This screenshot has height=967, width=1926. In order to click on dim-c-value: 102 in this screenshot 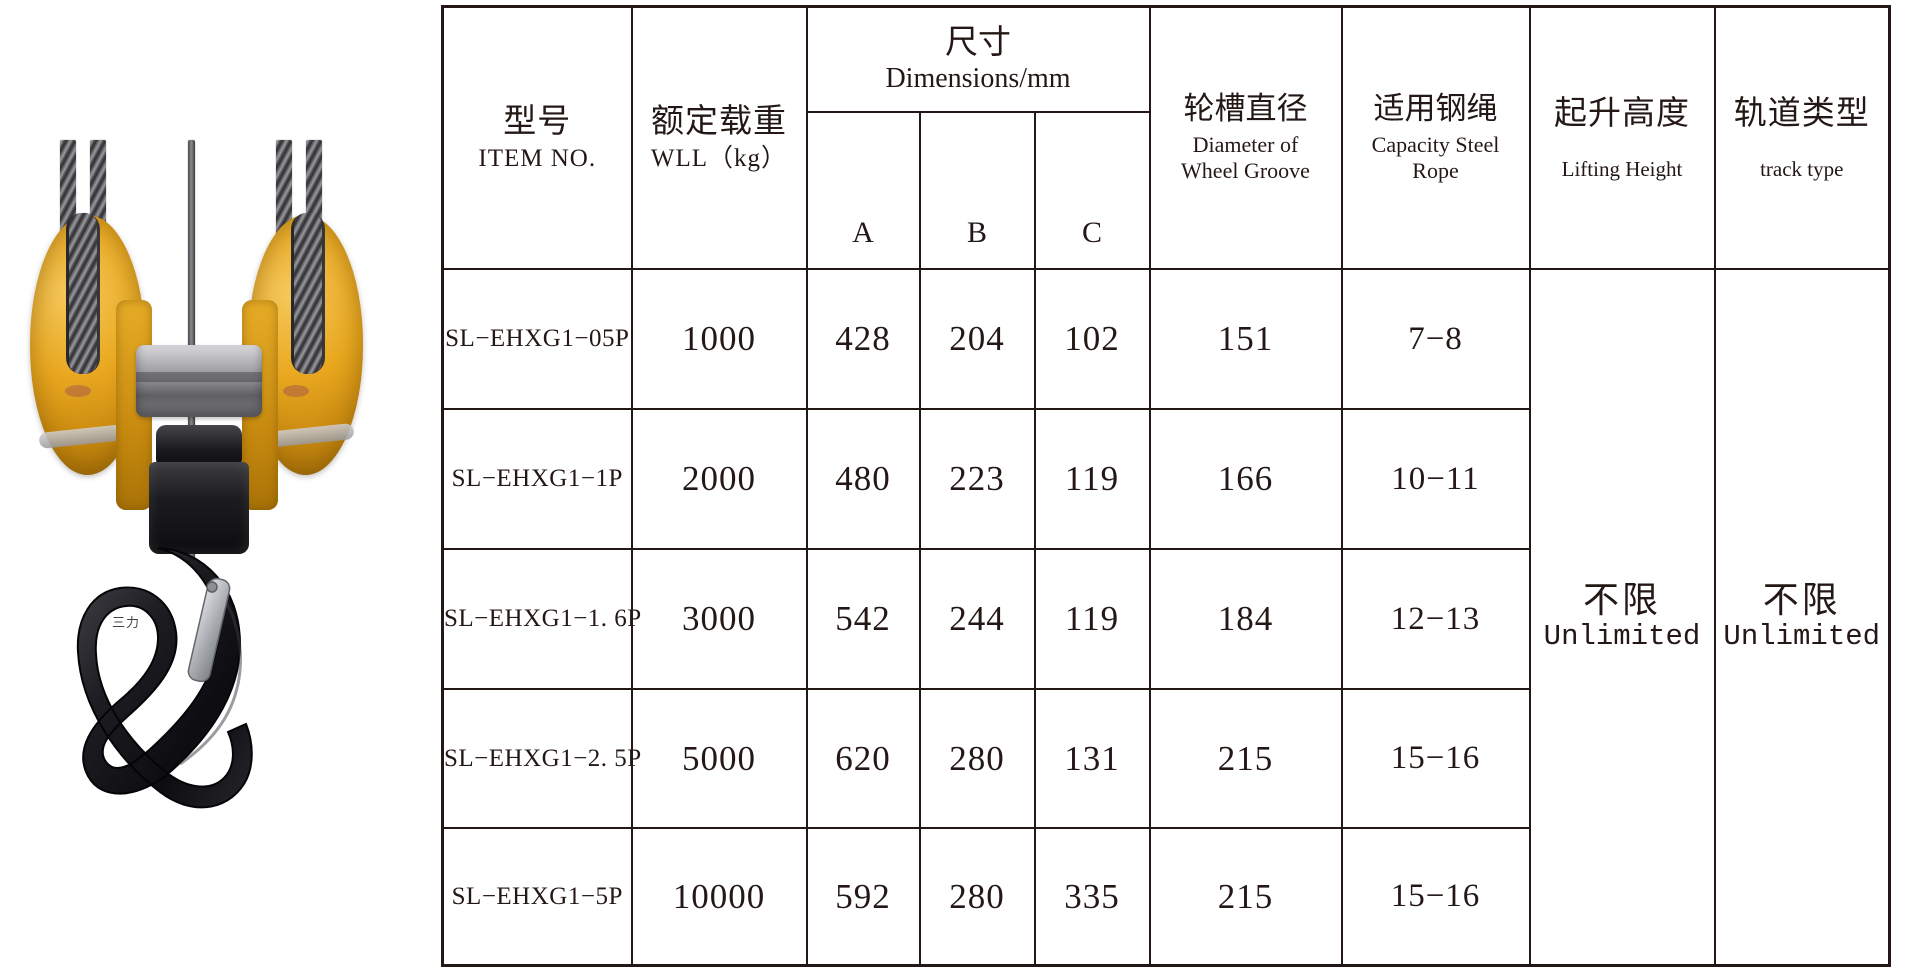, I will do `click(1092, 339)`.